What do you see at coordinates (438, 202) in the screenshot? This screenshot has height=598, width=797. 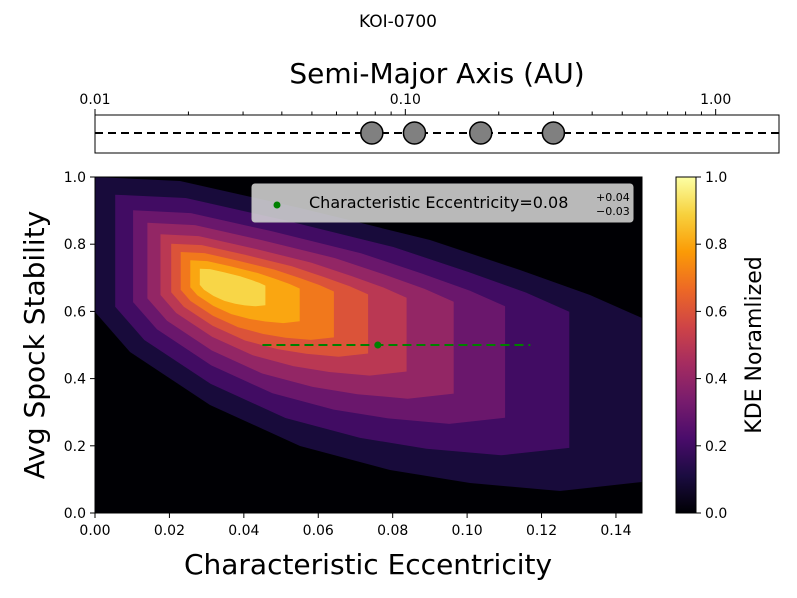 I see `legend-label: Characteristic Eccentricity=0.08` at bounding box center [438, 202].